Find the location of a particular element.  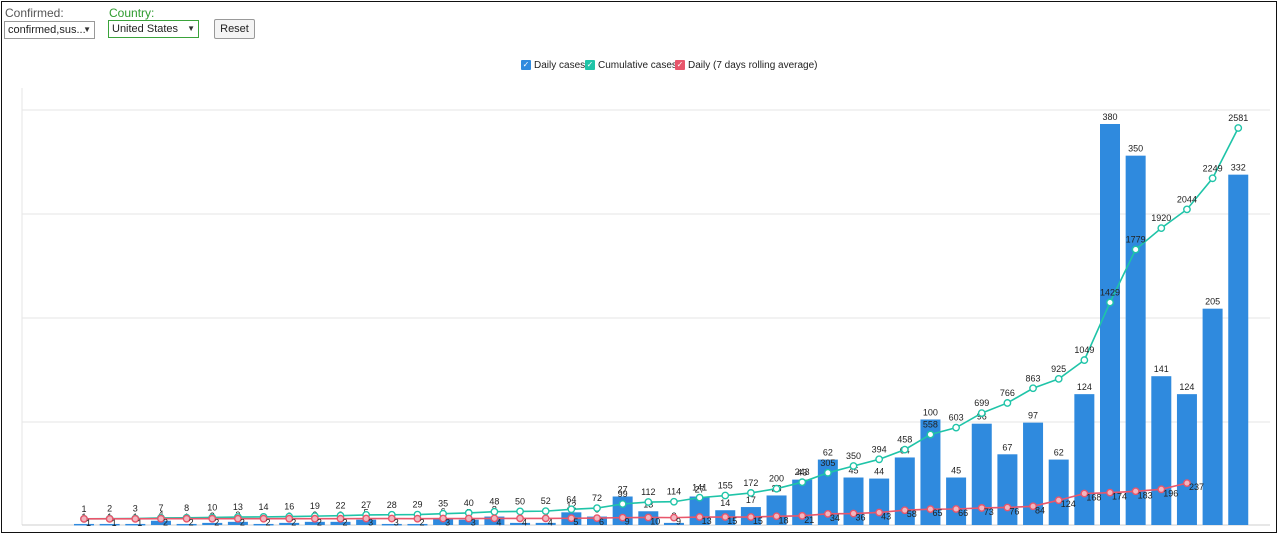

cumulative-value-label: 2581 is located at coordinates (1238, 118).